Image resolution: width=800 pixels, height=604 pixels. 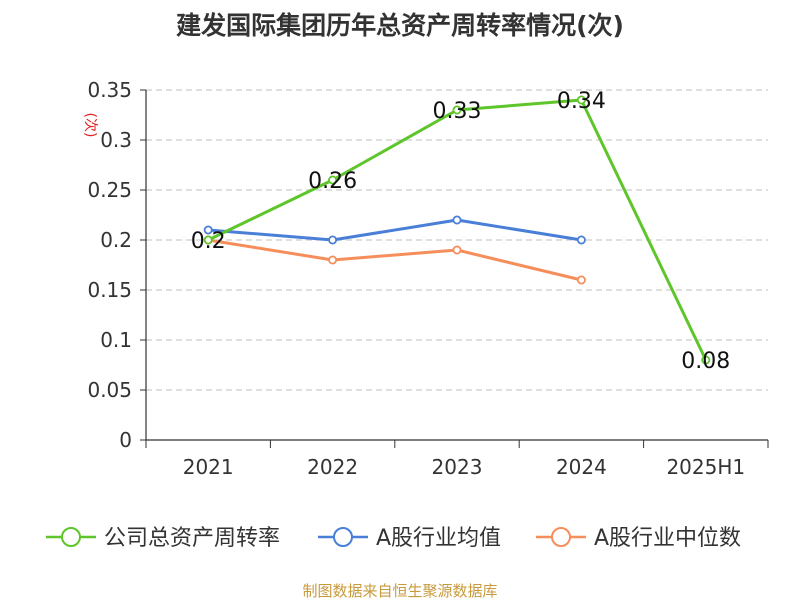 What do you see at coordinates (400, 25) in the screenshot?
I see `chart-title: 建发国际集团历年总资产周转率情况(次)` at bounding box center [400, 25].